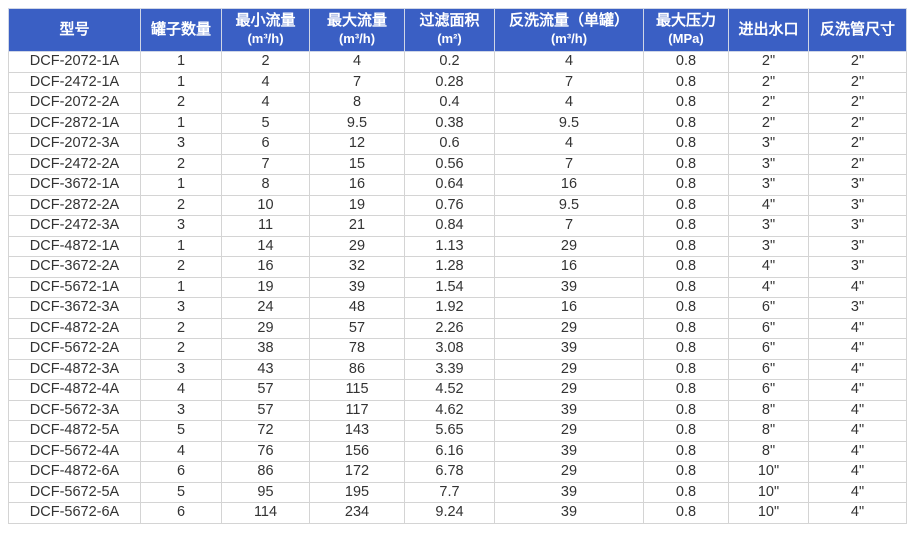 The height and width of the screenshot is (533, 915). I want to click on table-cell: DCF-2472-2A, so click(74, 164).